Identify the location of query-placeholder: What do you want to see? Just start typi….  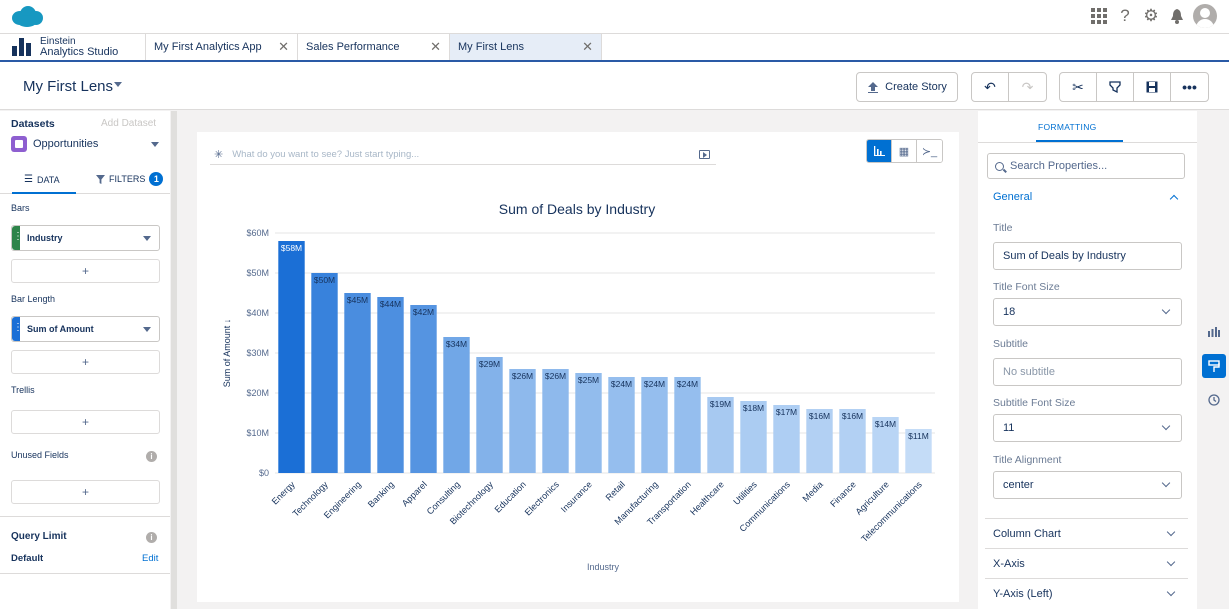
(326, 154).